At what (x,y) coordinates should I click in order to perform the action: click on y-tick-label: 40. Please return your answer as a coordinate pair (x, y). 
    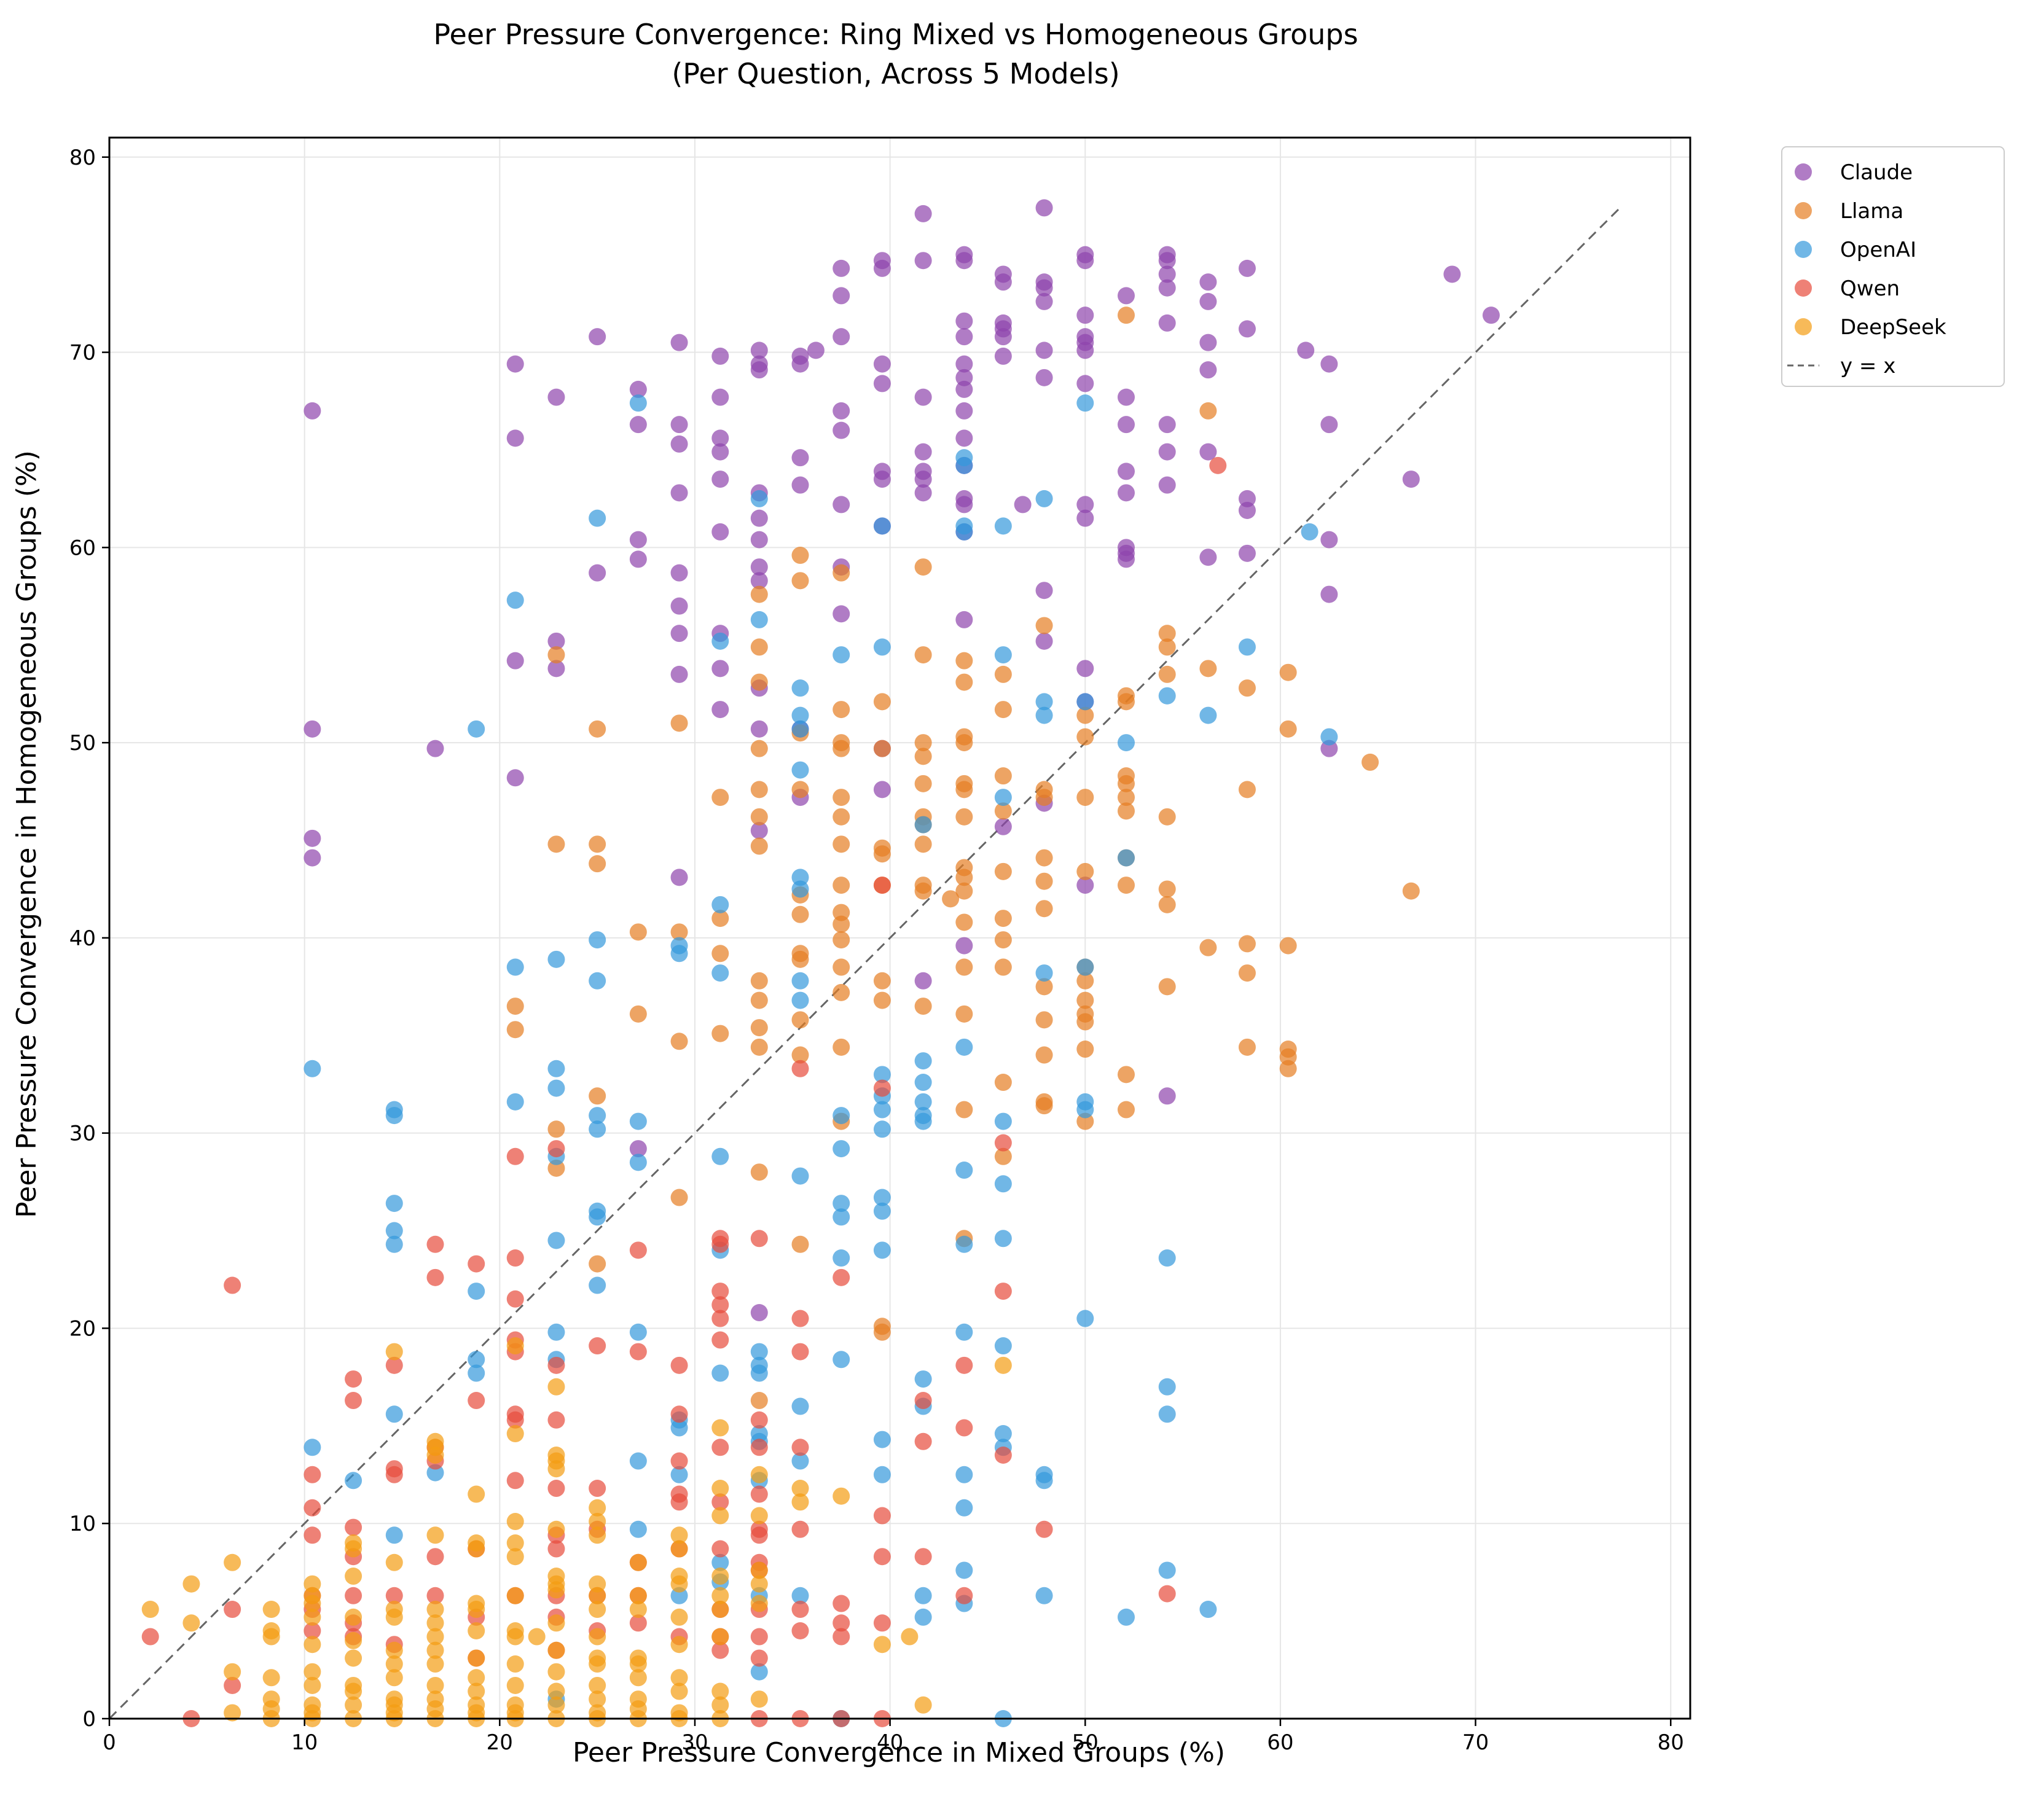
    Looking at the image, I should click on (82, 938).